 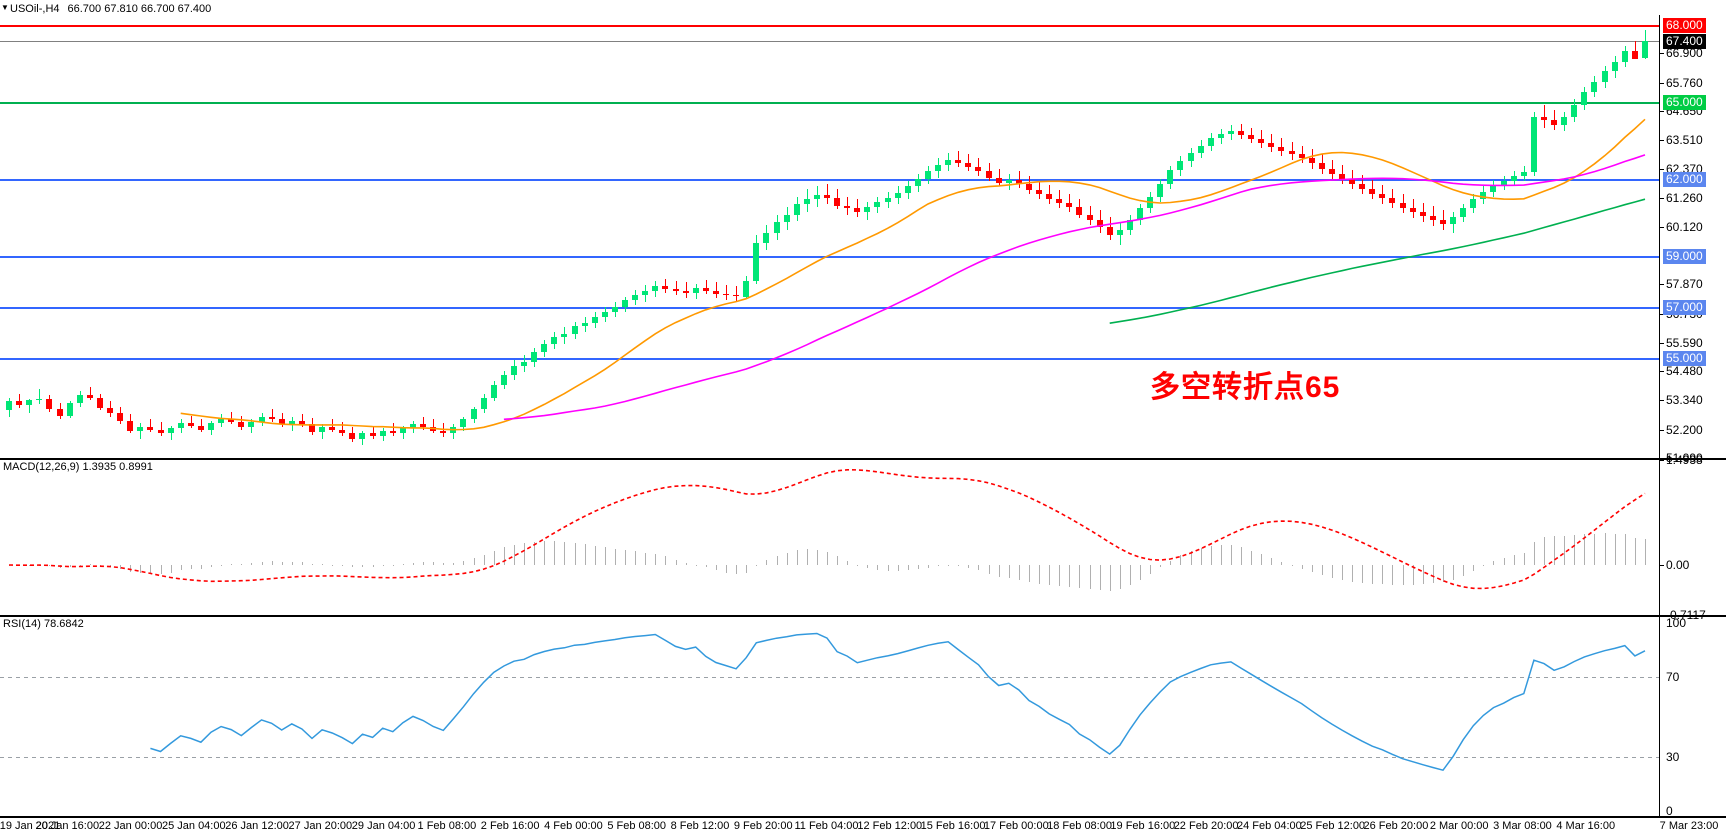 I want to click on price-level-badge: 59.000, so click(x=1684, y=256).